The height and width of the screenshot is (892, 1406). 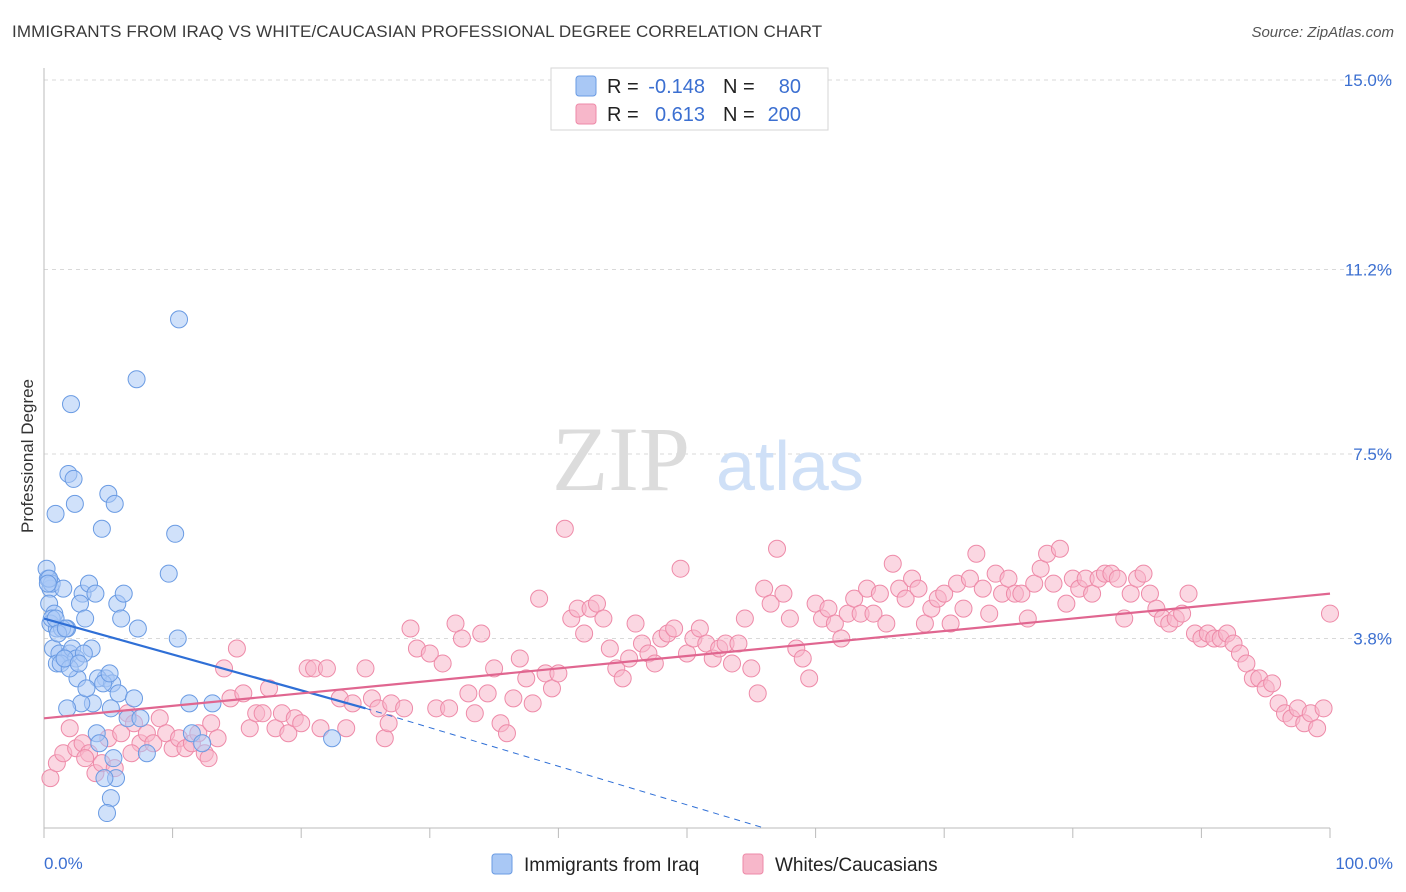 What do you see at coordinates (611, 865) in the screenshot?
I see `bottom-legend-label-iraq: Immigrants from Iraq` at bounding box center [611, 865].